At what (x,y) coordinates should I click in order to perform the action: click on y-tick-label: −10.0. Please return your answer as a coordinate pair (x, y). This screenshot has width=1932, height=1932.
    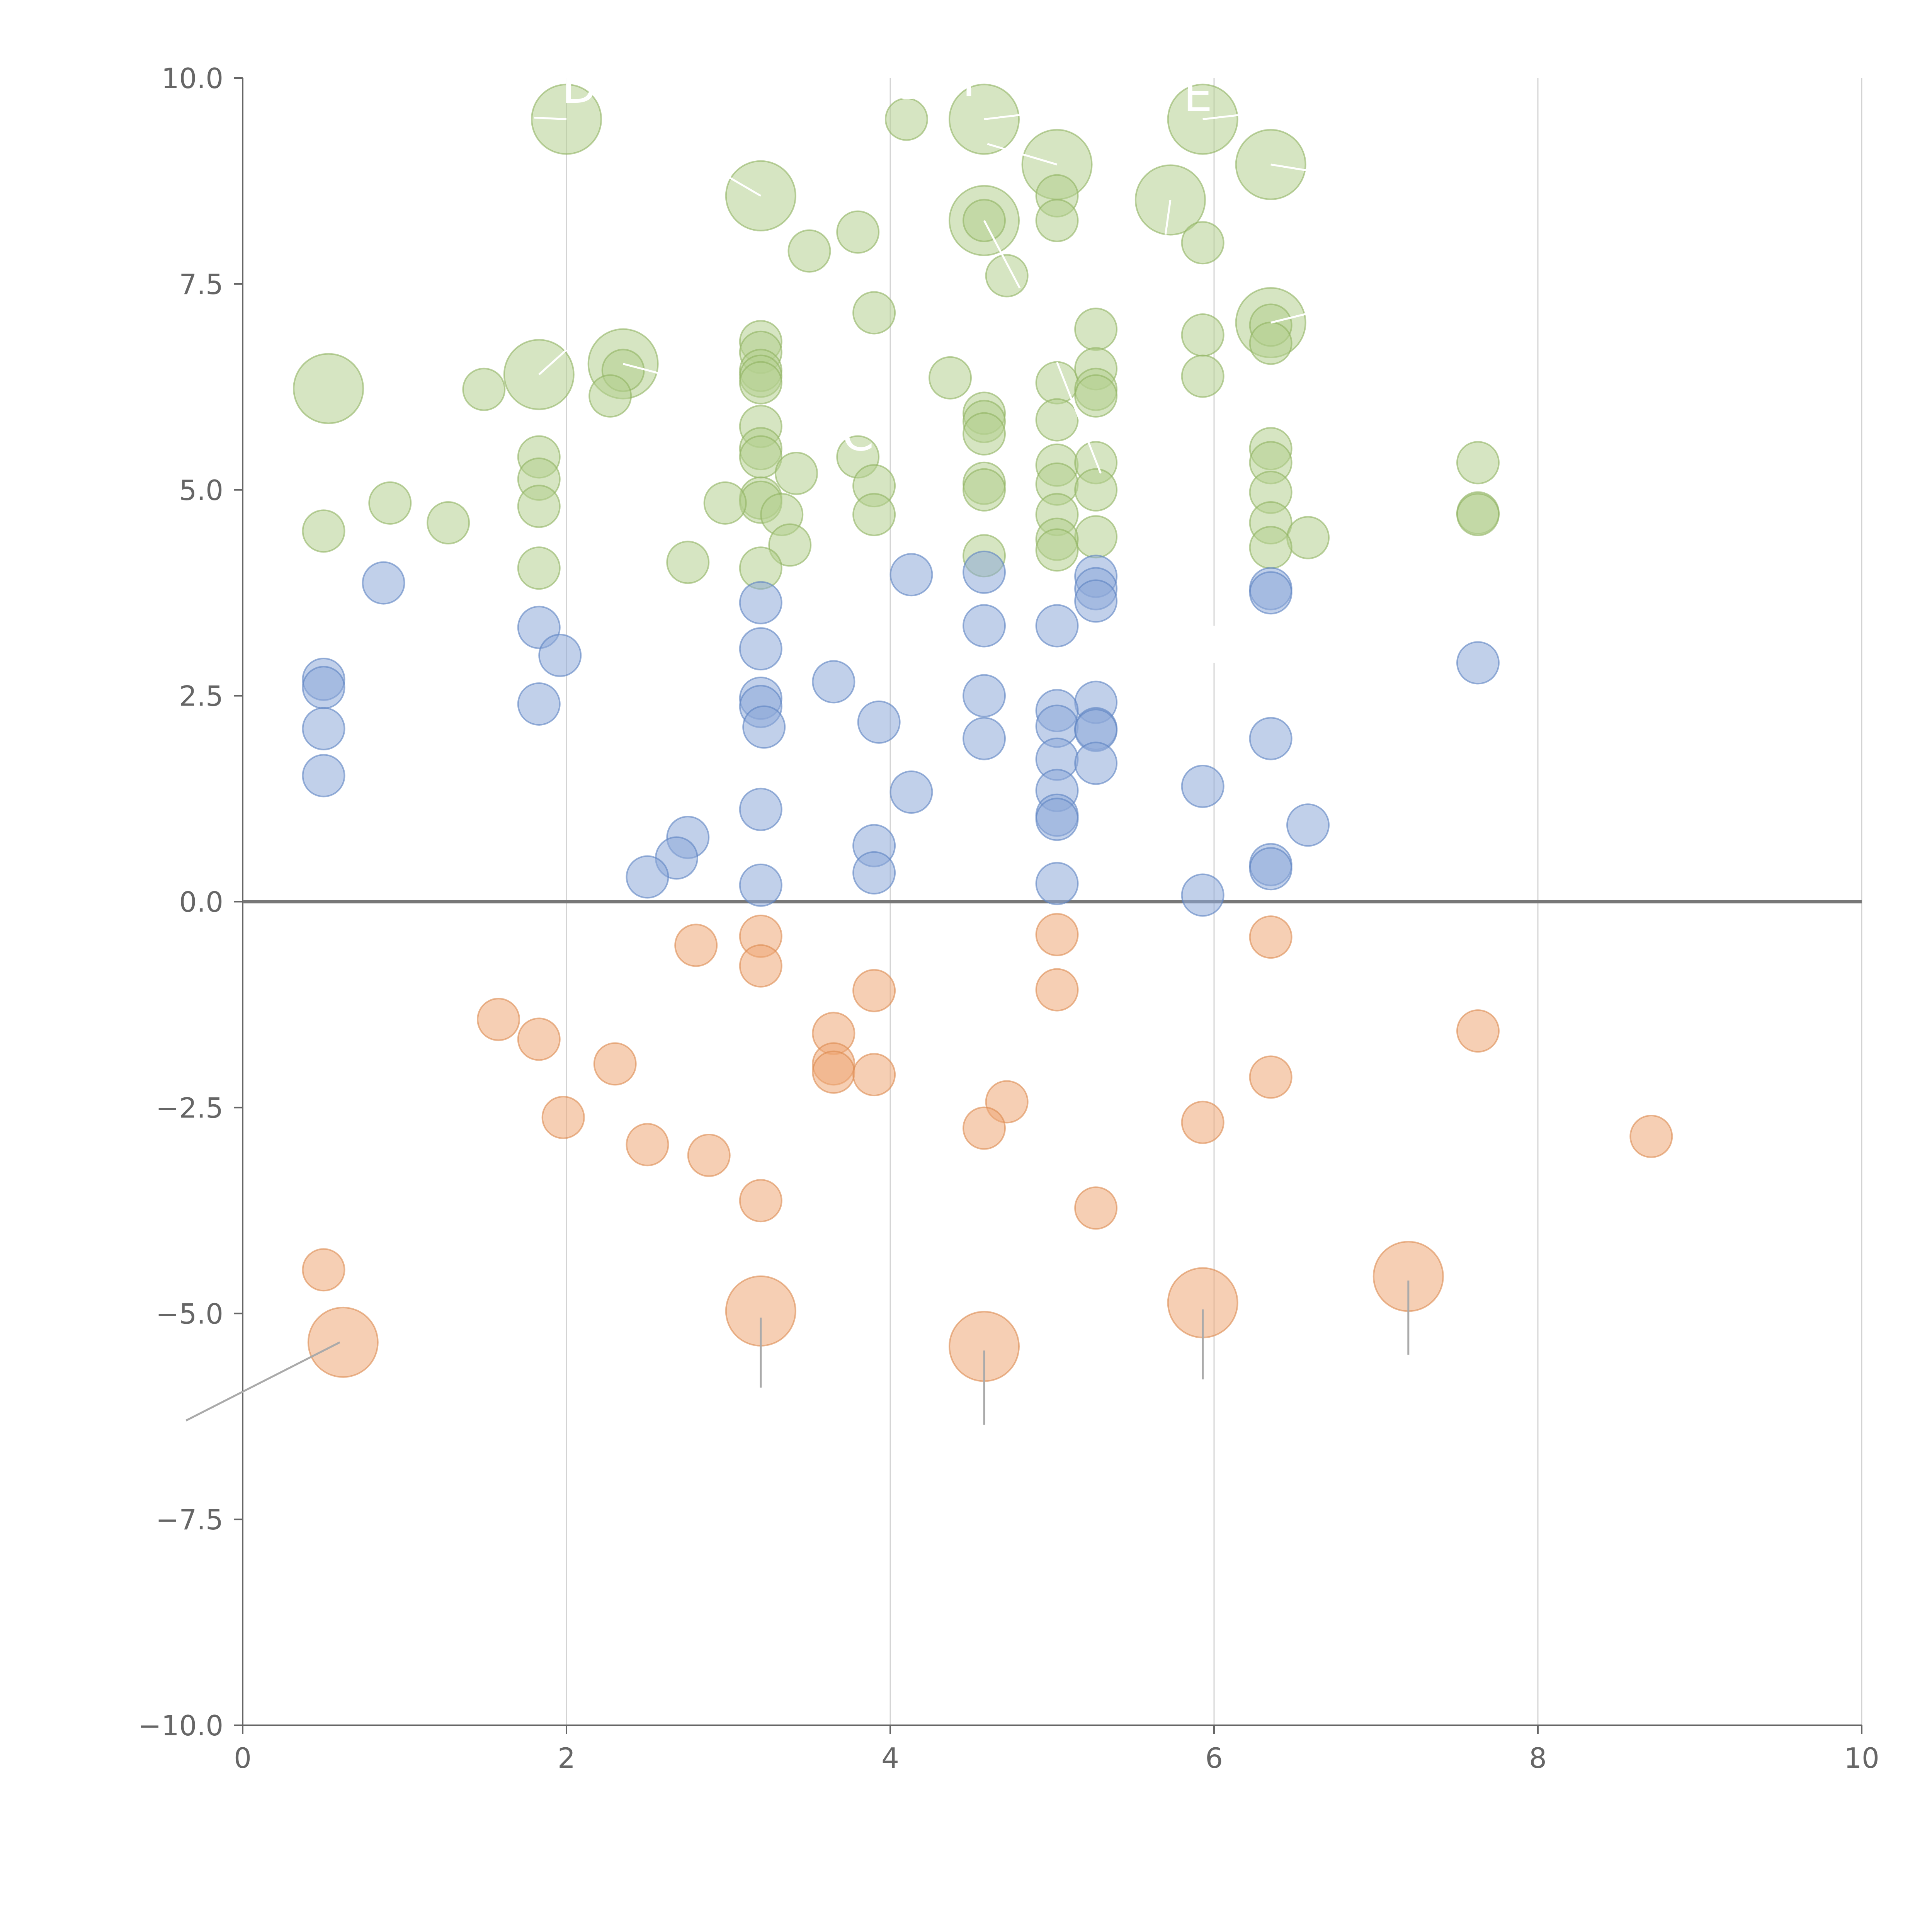
    Looking at the image, I should click on (181, 1726).